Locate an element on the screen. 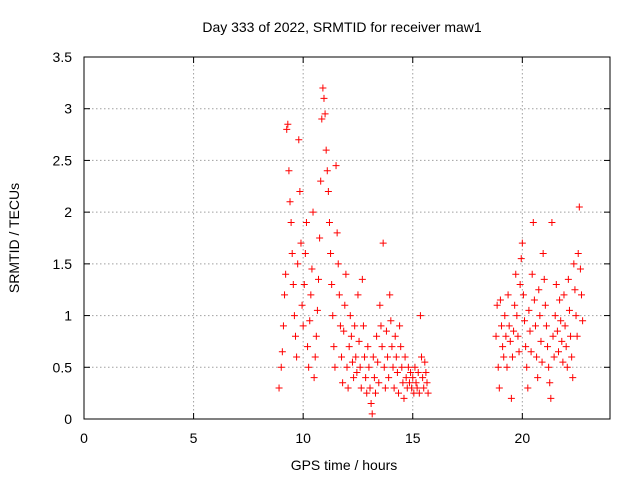 Image resolution: width=640 pixels, height=480 pixels. x-tick-label: 20 is located at coordinates (523, 438).